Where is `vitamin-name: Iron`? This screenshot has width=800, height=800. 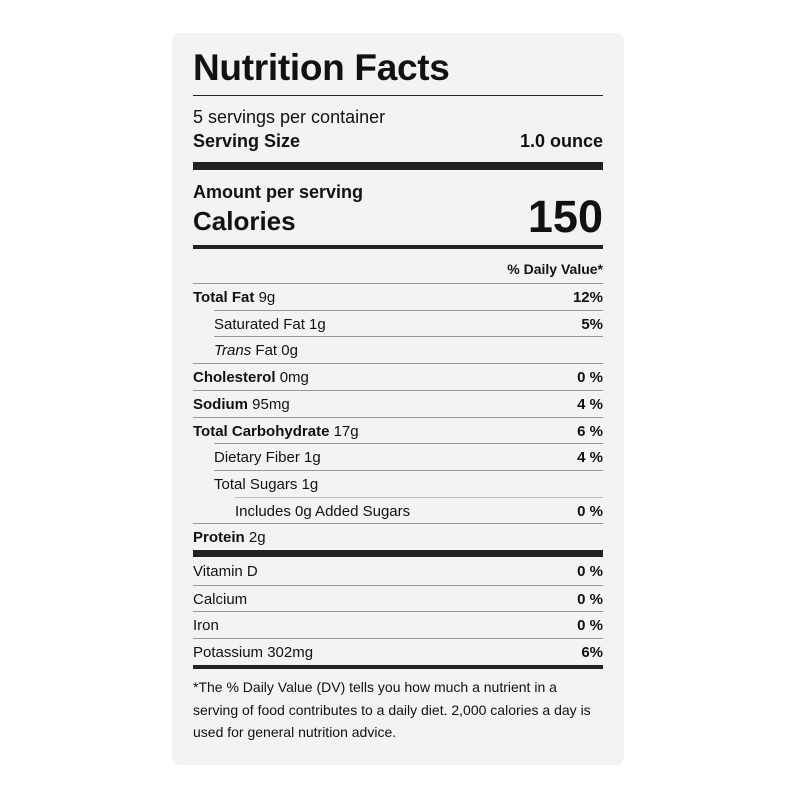
vitamin-name: Iron is located at coordinates (206, 626).